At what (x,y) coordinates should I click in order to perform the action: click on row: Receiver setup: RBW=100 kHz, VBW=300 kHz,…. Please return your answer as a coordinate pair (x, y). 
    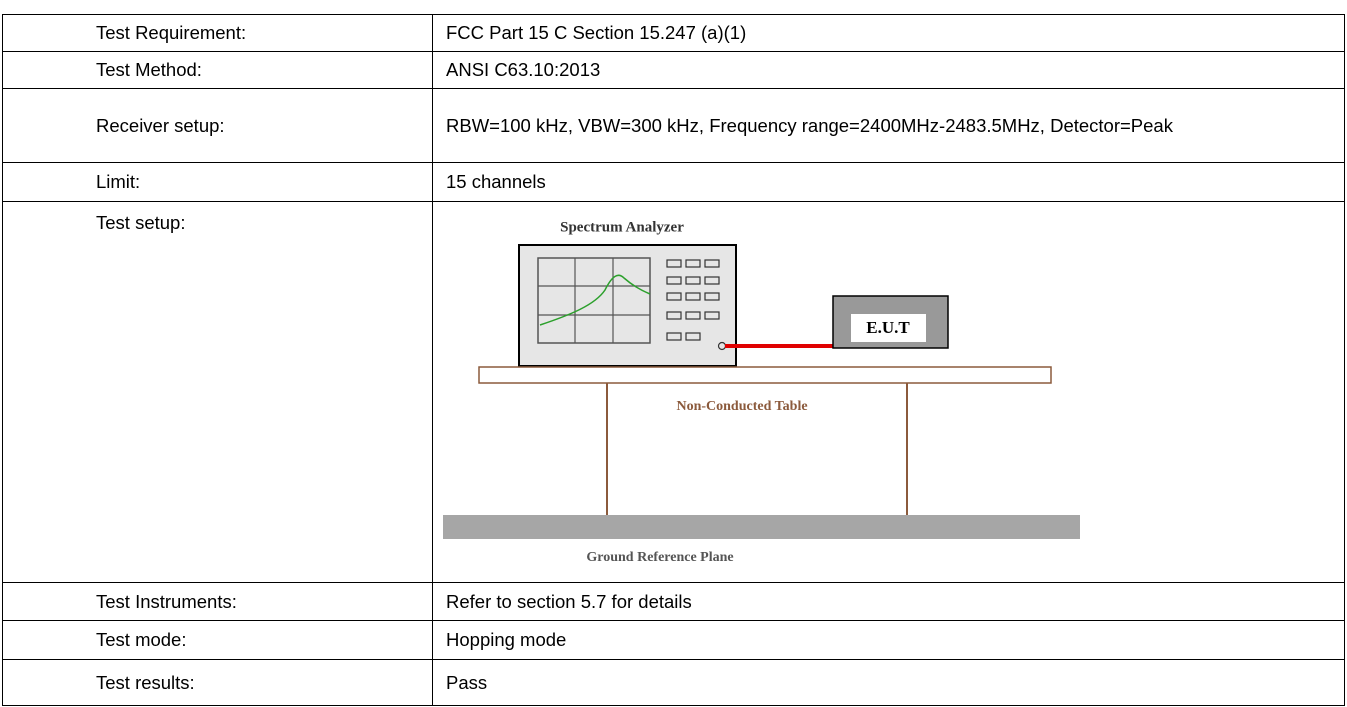
    Looking at the image, I should click on (673, 125).